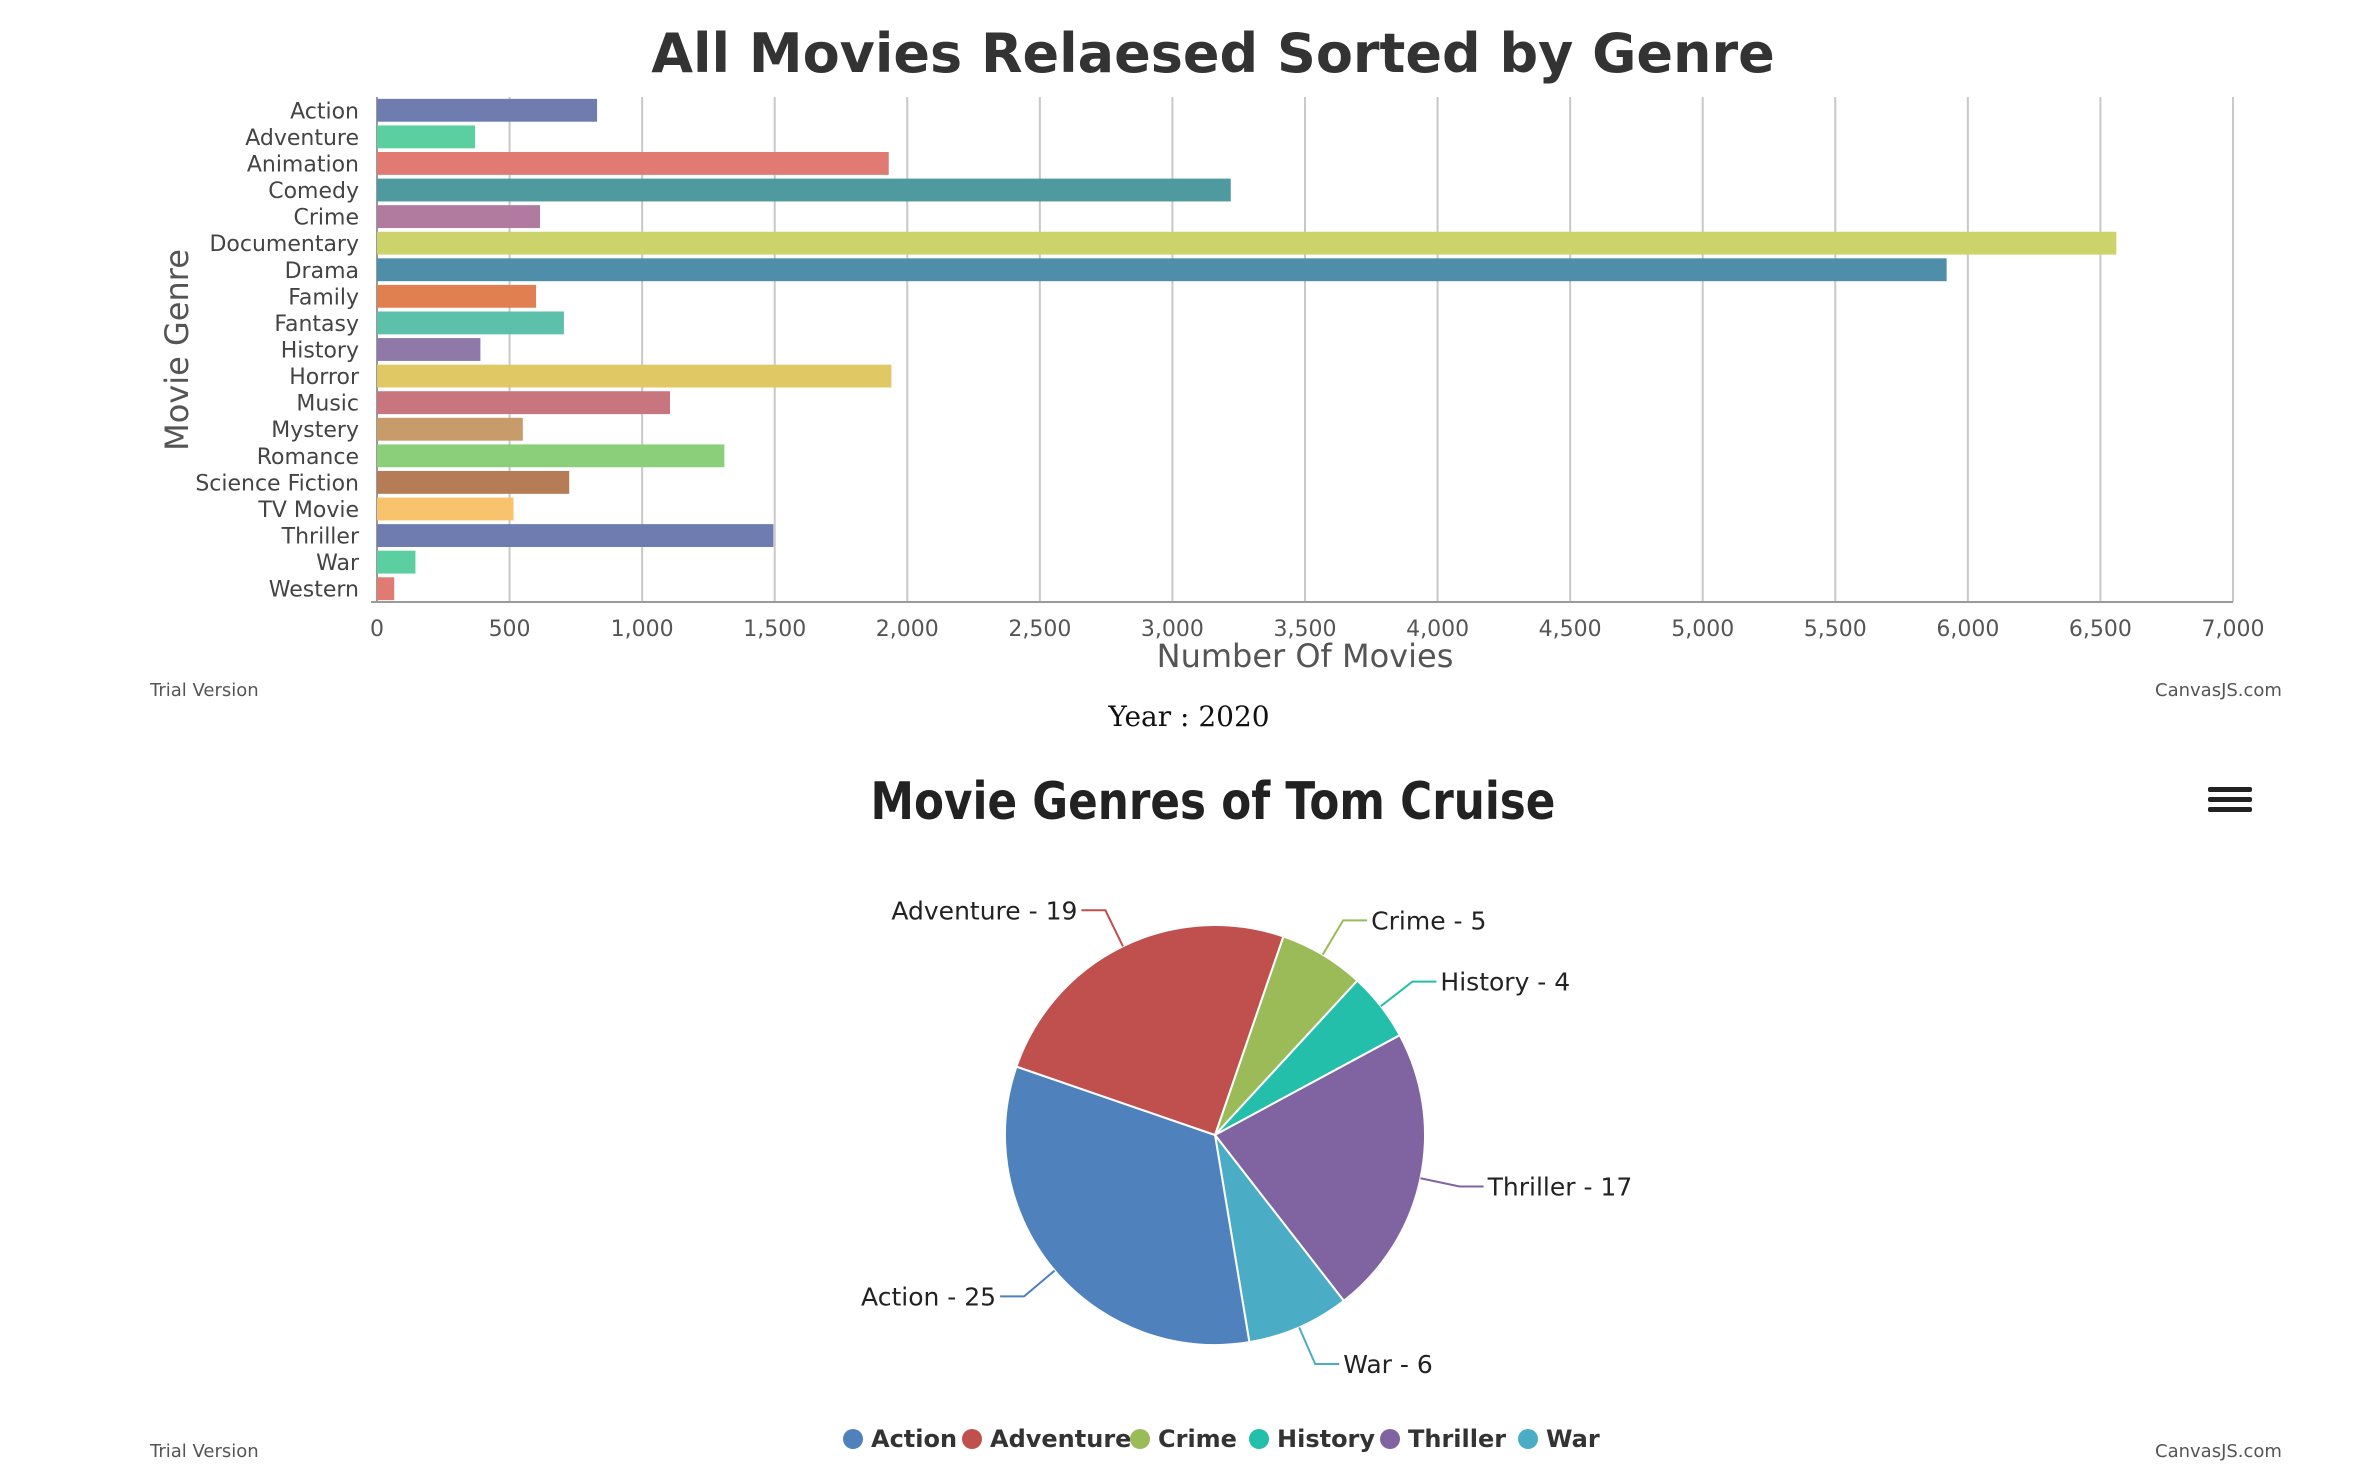 Image resolution: width=2378 pixels, height=1464 pixels. What do you see at coordinates (386, 589) in the screenshot?
I see `bar-western` at bounding box center [386, 589].